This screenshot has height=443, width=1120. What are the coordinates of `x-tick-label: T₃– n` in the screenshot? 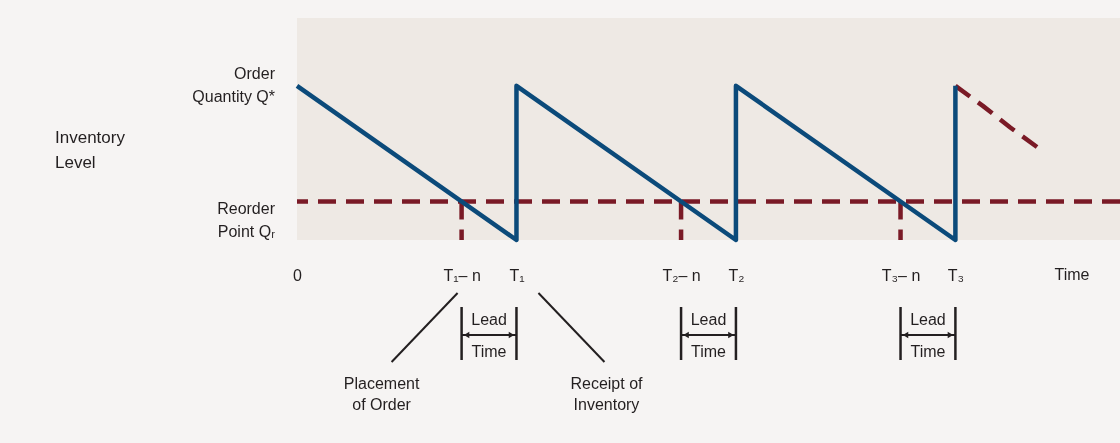 It's located at (901, 275).